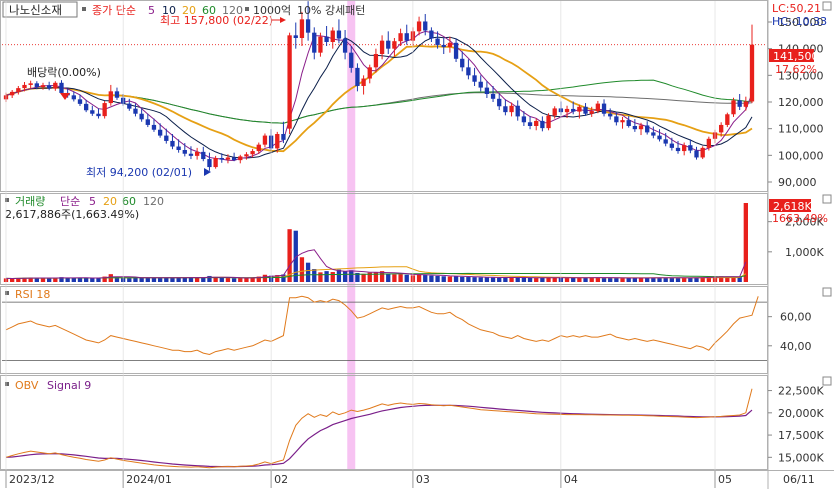 The width and height of the screenshot is (834, 493). Describe the element at coordinates (232, 10) in the screenshot. I see `legend-period-120: 120` at that location.